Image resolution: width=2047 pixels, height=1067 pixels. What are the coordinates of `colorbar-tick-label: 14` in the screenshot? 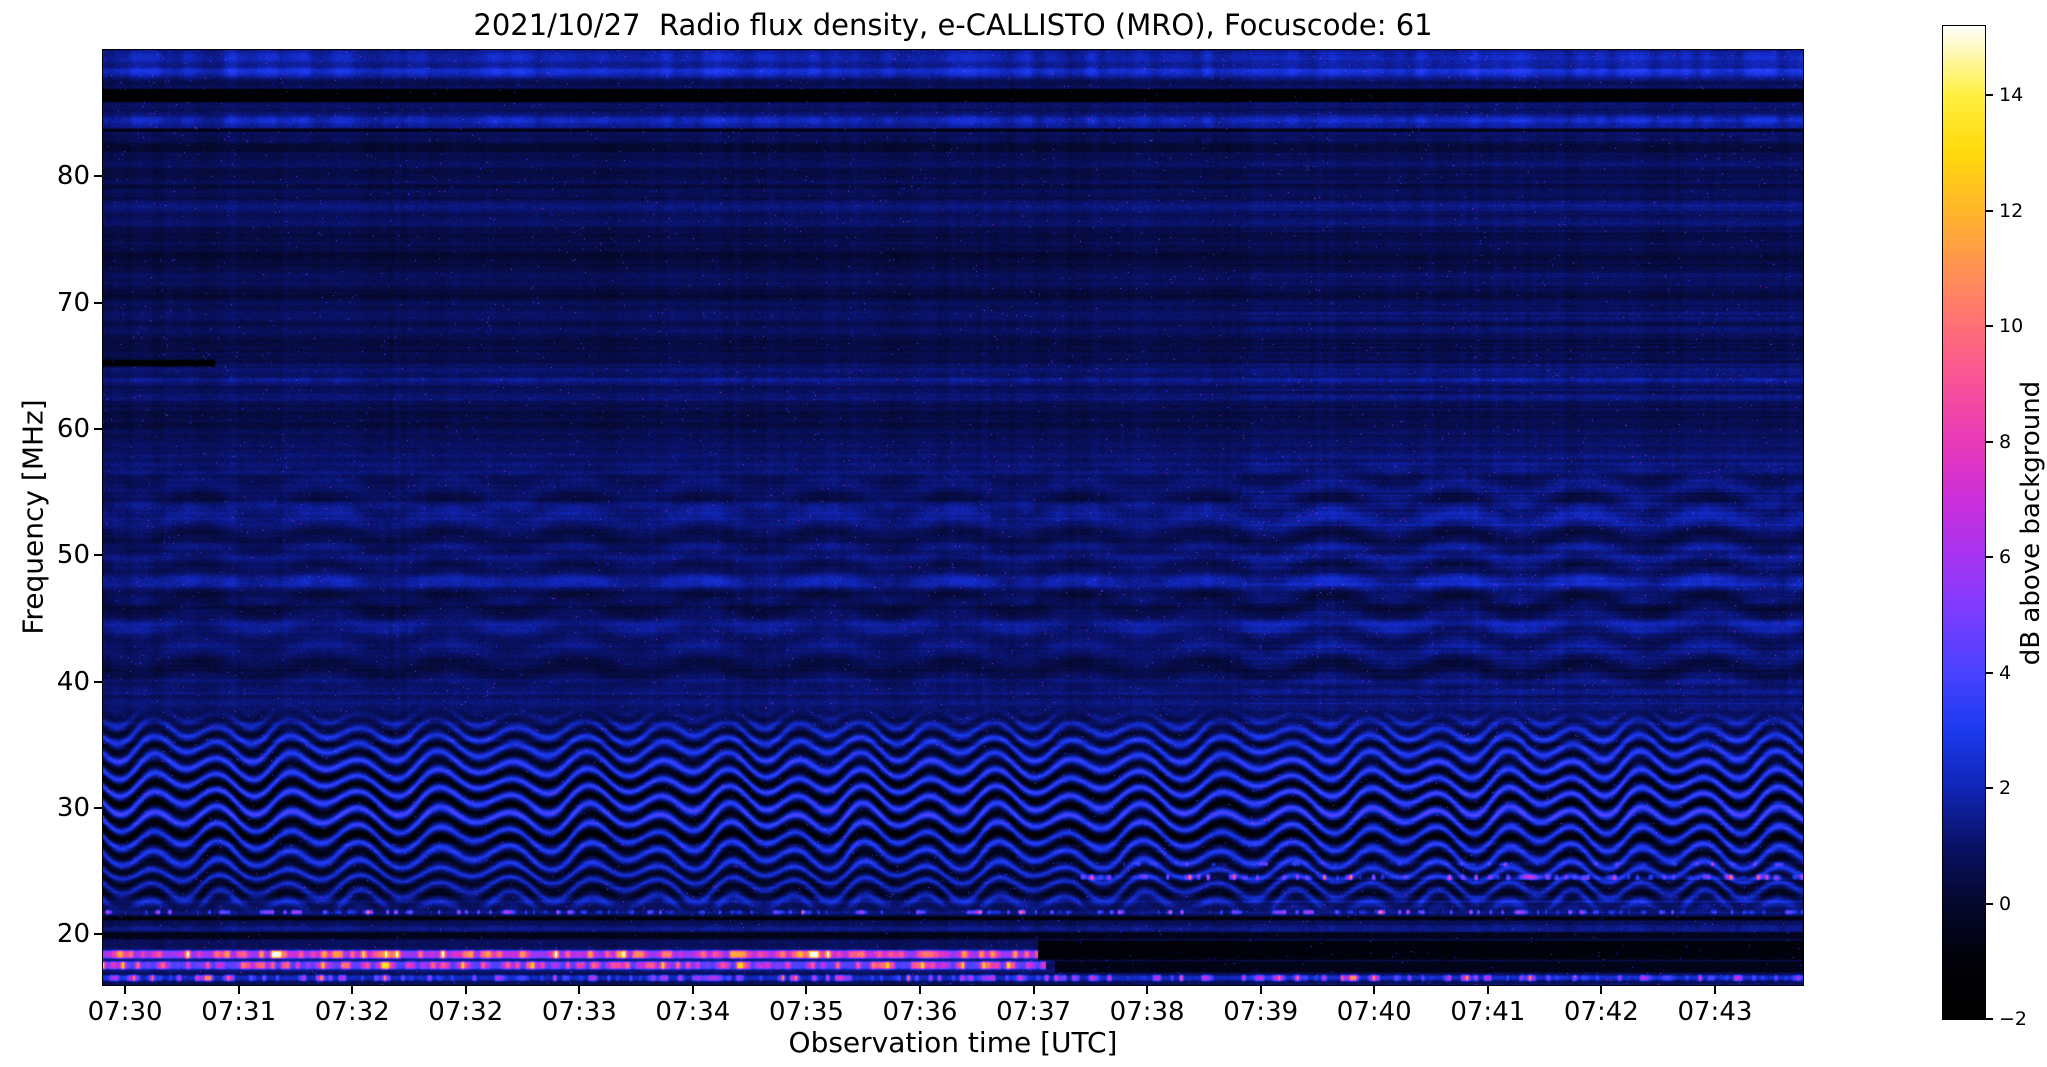 It's located at (2011, 95).